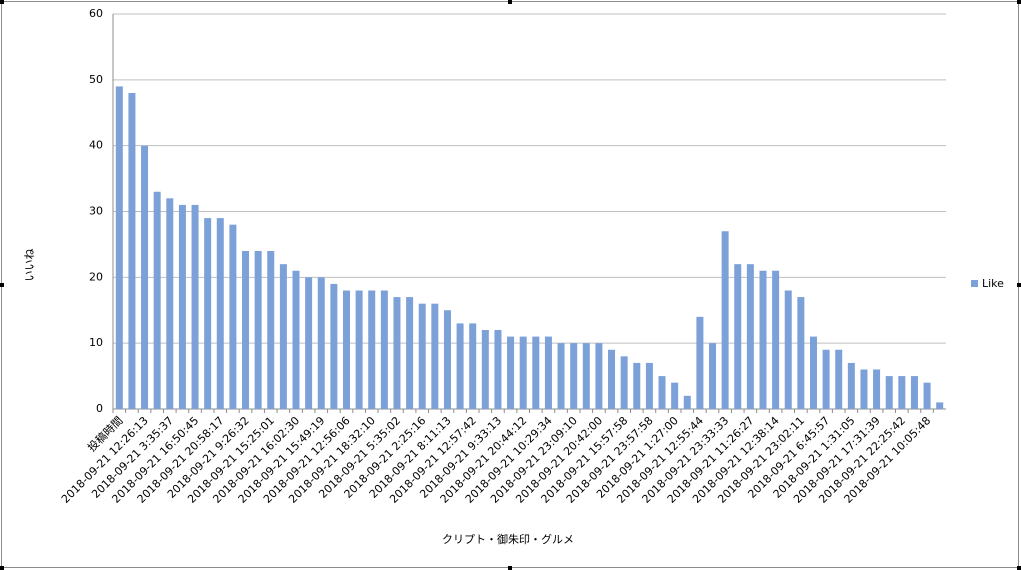 The height and width of the screenshot is (570, 1021). What do you see at coordinates (96, 145) in the screenshot?
I see `y-tick-label: 40` at bounding box center [96, 145].